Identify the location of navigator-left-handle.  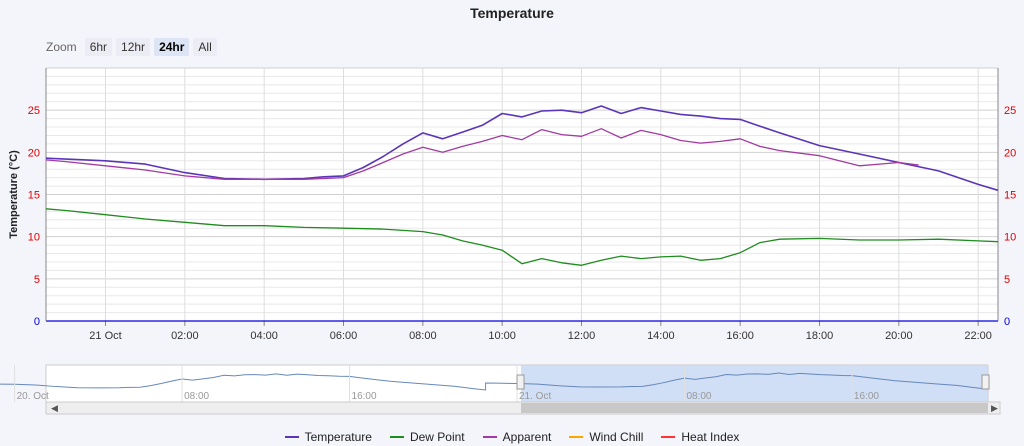
(520, 382).